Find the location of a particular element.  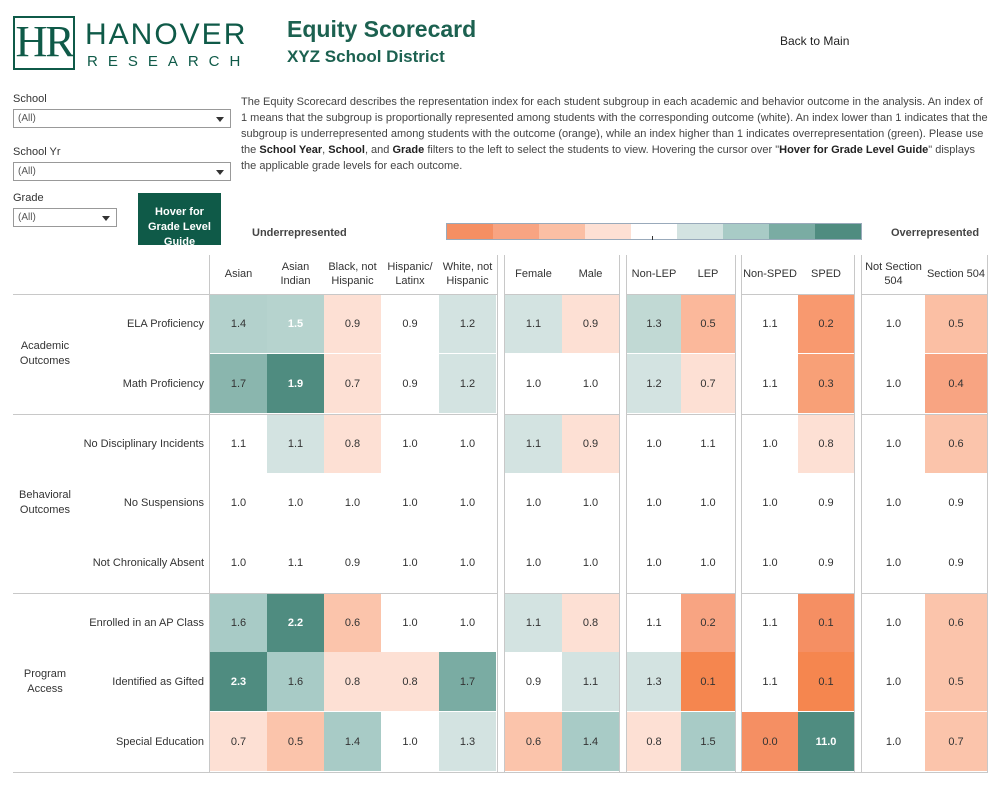

score-cell: 0.3 is located at coordinates (826, 383).